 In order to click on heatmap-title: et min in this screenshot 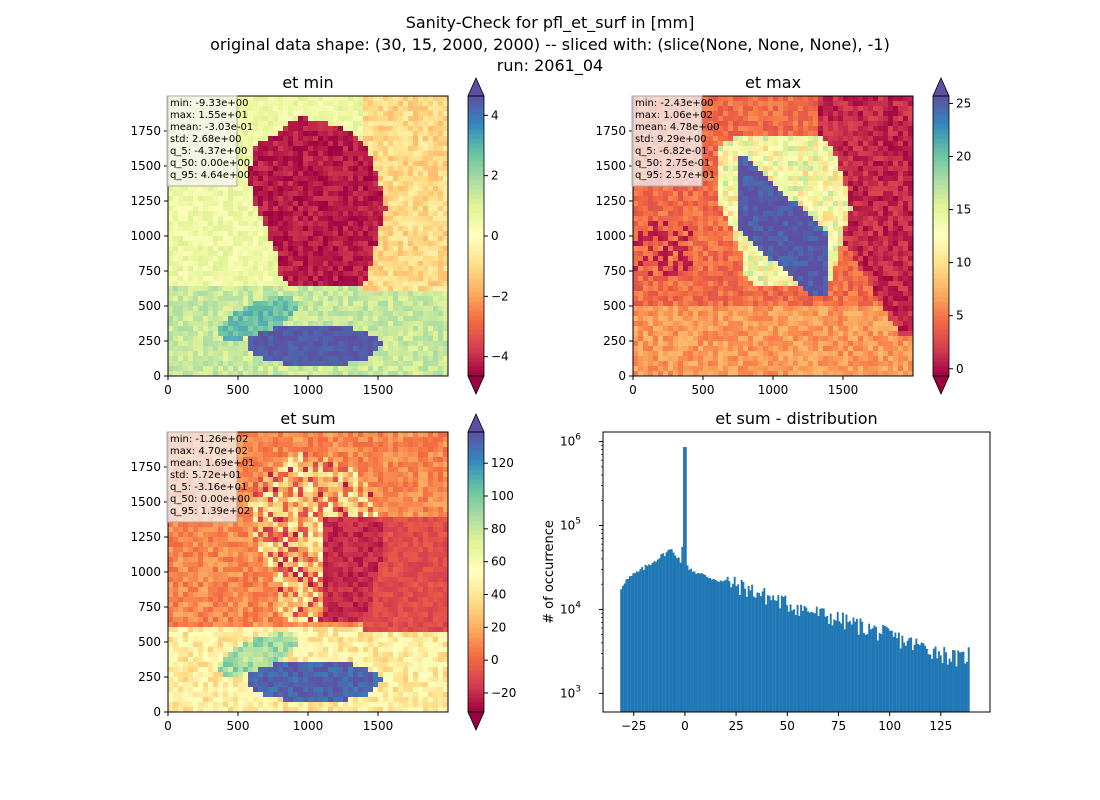, I will do `click(307, 82)`.